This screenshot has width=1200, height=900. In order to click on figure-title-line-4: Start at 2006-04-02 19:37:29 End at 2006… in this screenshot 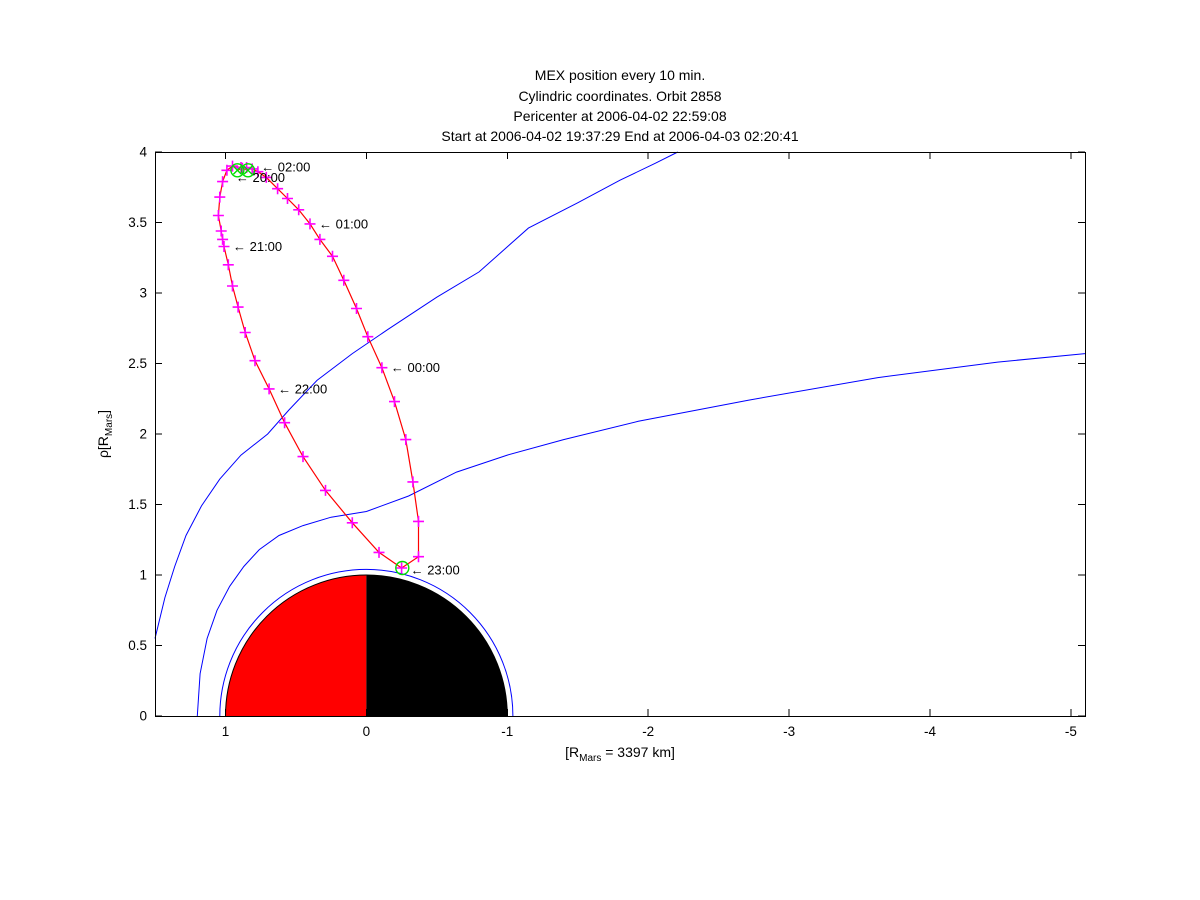, I will do `click(620, 136)`.